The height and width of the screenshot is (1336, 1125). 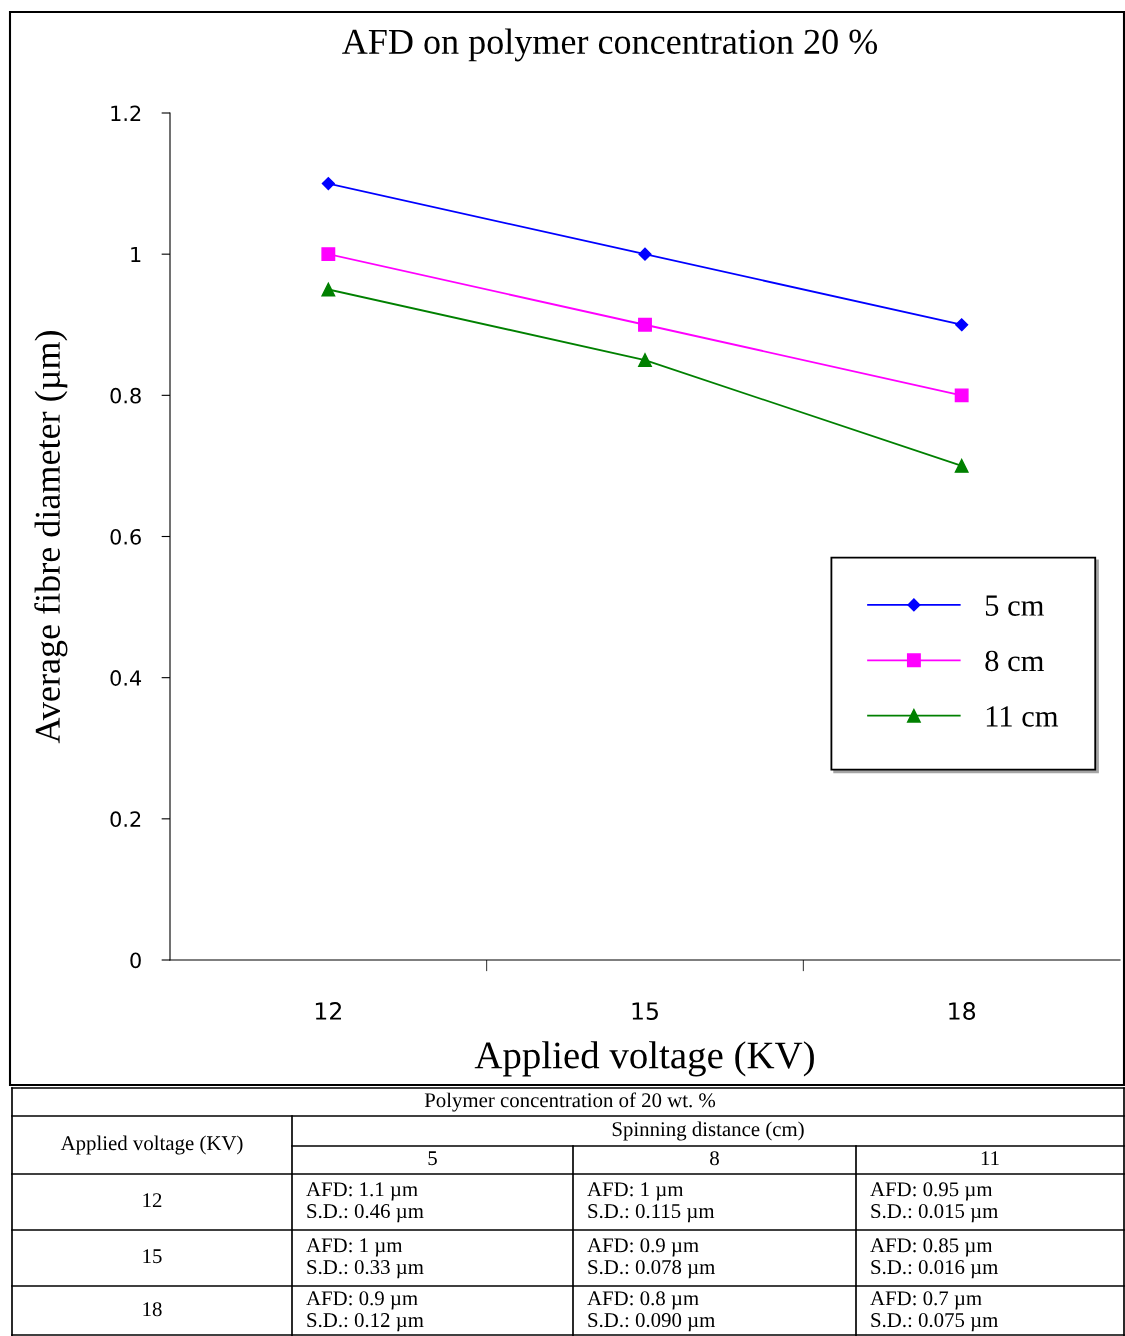 I want to click on text: AFD: 1 µm S.D.: 0.33 µm, so click(x=365, y=1258).